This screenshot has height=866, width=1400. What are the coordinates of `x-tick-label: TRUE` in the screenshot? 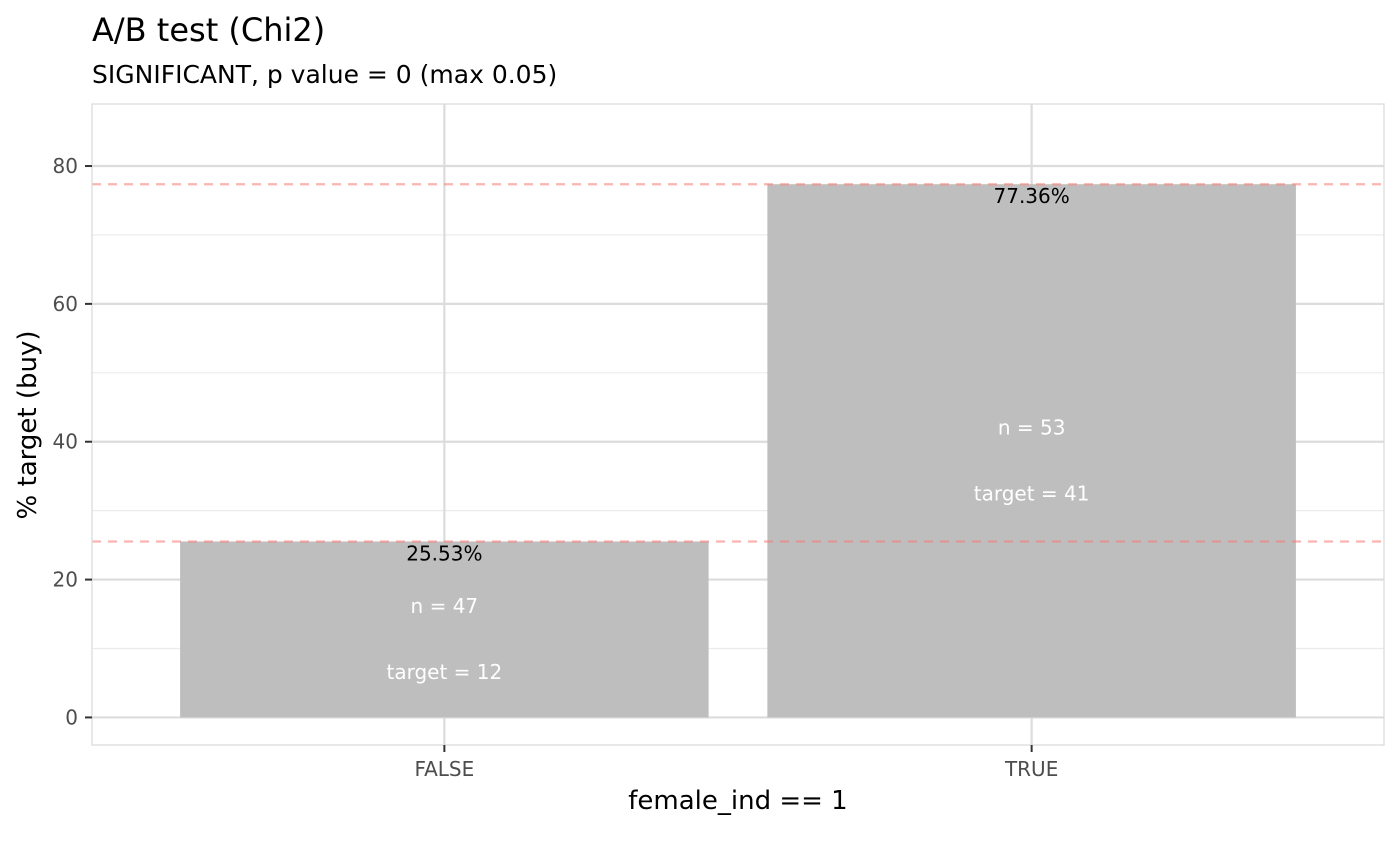 It's located at (1031, 769).